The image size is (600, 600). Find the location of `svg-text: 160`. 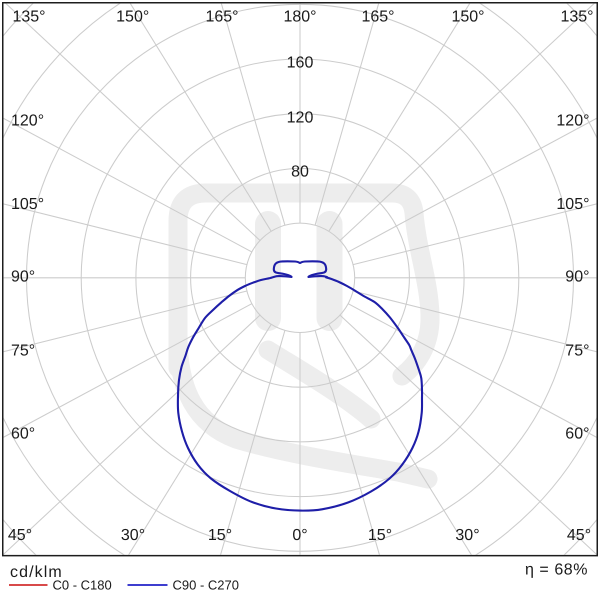

svg-text: 160 is located at coordinates (300, 62).